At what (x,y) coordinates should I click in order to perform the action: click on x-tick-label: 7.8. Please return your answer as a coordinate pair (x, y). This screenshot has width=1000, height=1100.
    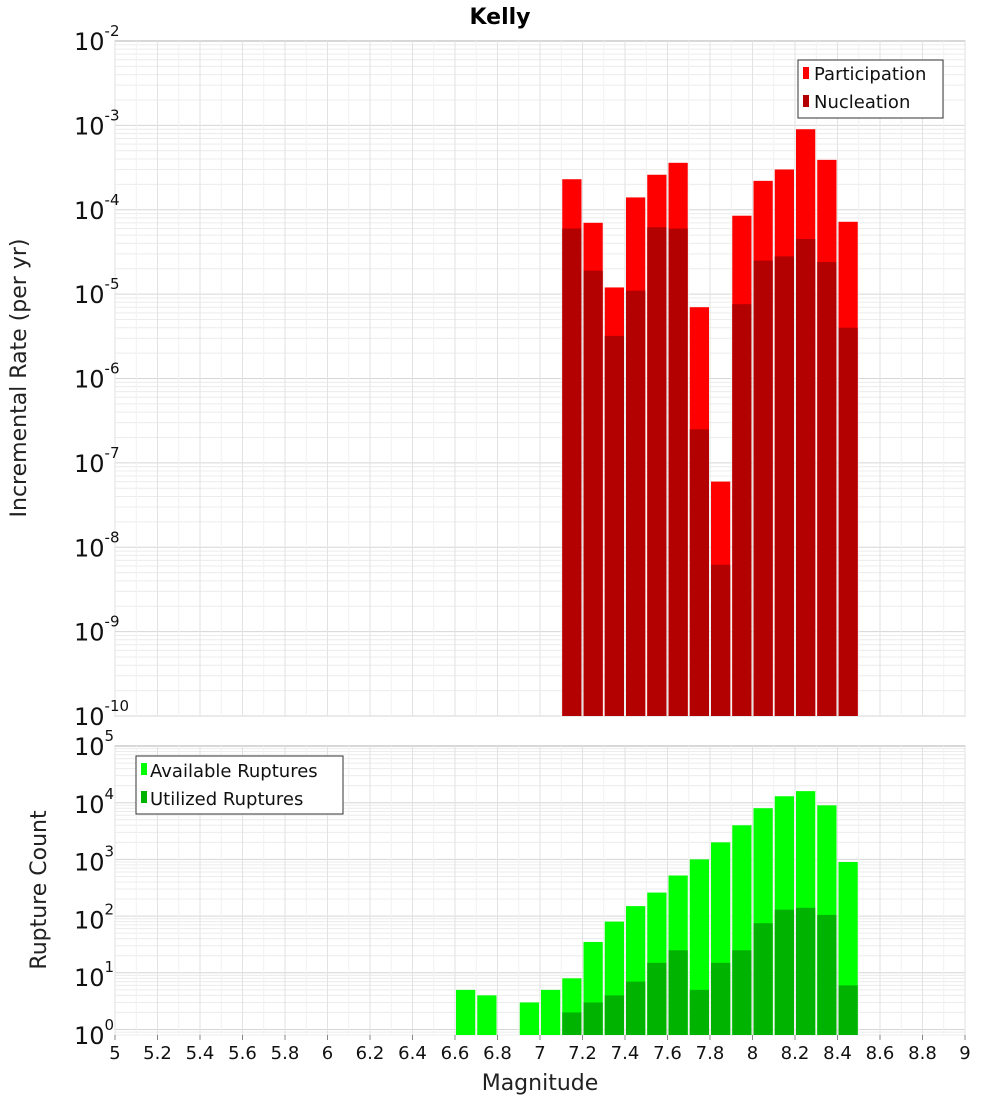
    Looking at the image, I should click on (710, 1053).